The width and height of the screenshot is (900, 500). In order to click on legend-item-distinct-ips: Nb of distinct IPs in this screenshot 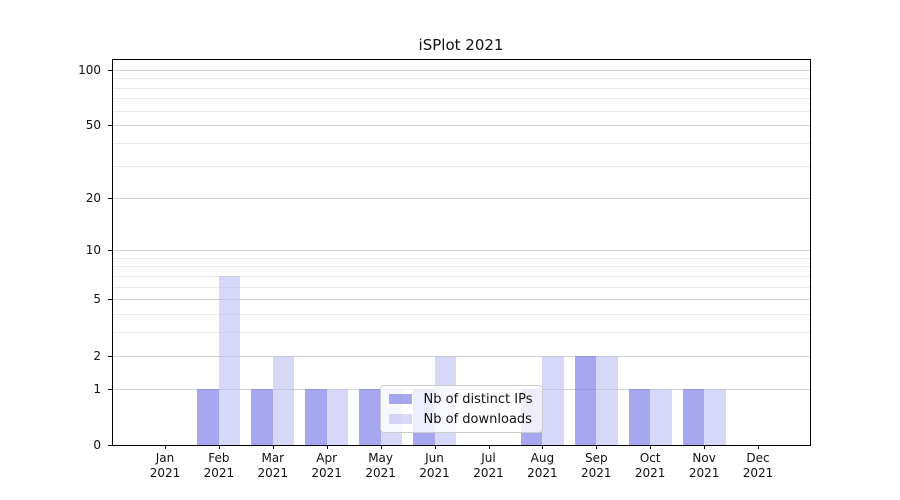, I will do `click(460, 399)`.